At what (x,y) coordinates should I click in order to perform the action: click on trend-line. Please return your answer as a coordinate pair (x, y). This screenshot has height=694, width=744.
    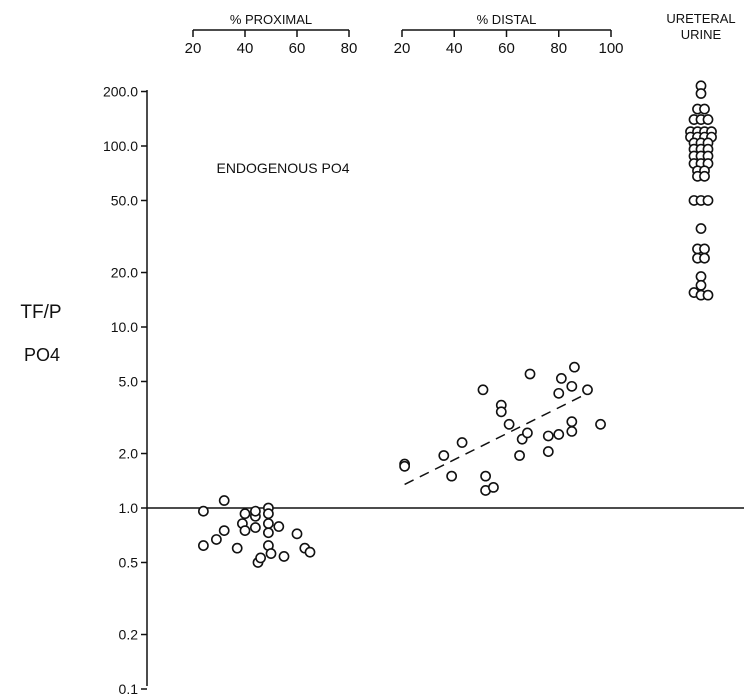
    Looking at the image, I should click on (496, 439).